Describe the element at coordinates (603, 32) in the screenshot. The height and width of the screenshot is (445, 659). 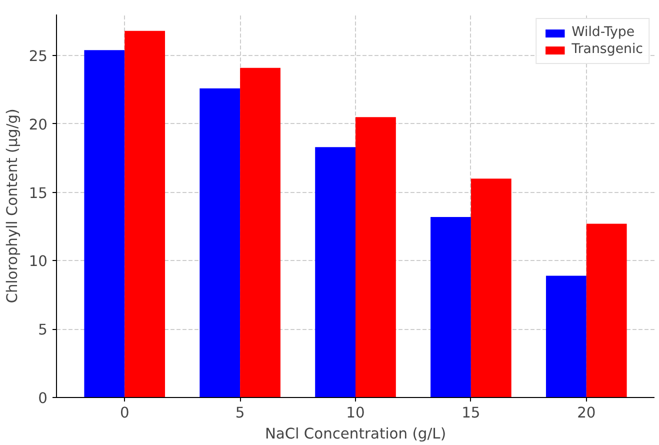
I see `legend-label: Wild-Type` at that location.